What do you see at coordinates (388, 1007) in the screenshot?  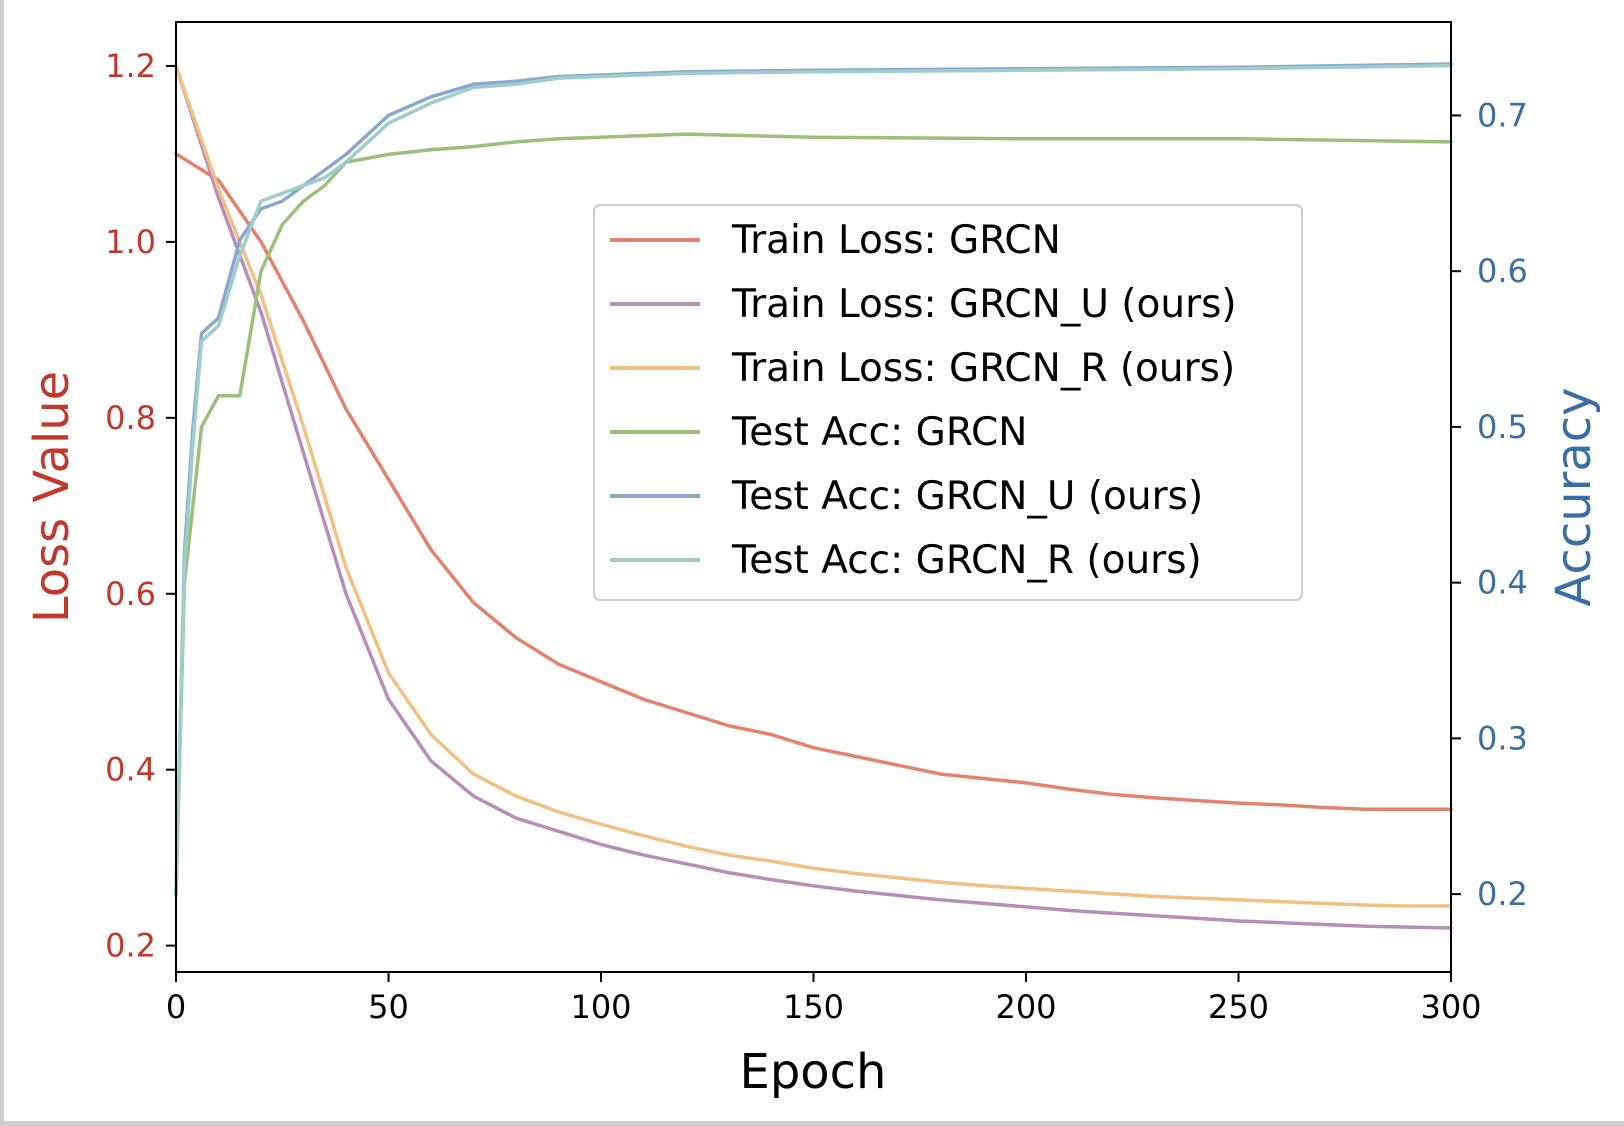 I see `x-tick-label: 50` at bounding box center [388, 1007].